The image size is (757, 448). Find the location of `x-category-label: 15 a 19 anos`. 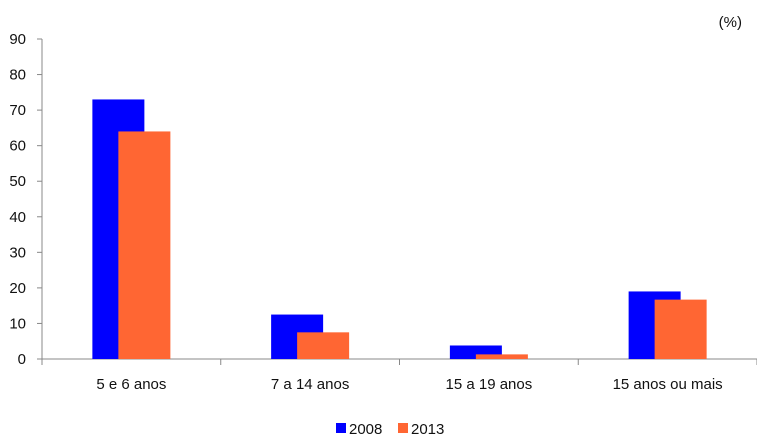

x-category-label: 15 a 19 anos is located at coordinates (489, 384).